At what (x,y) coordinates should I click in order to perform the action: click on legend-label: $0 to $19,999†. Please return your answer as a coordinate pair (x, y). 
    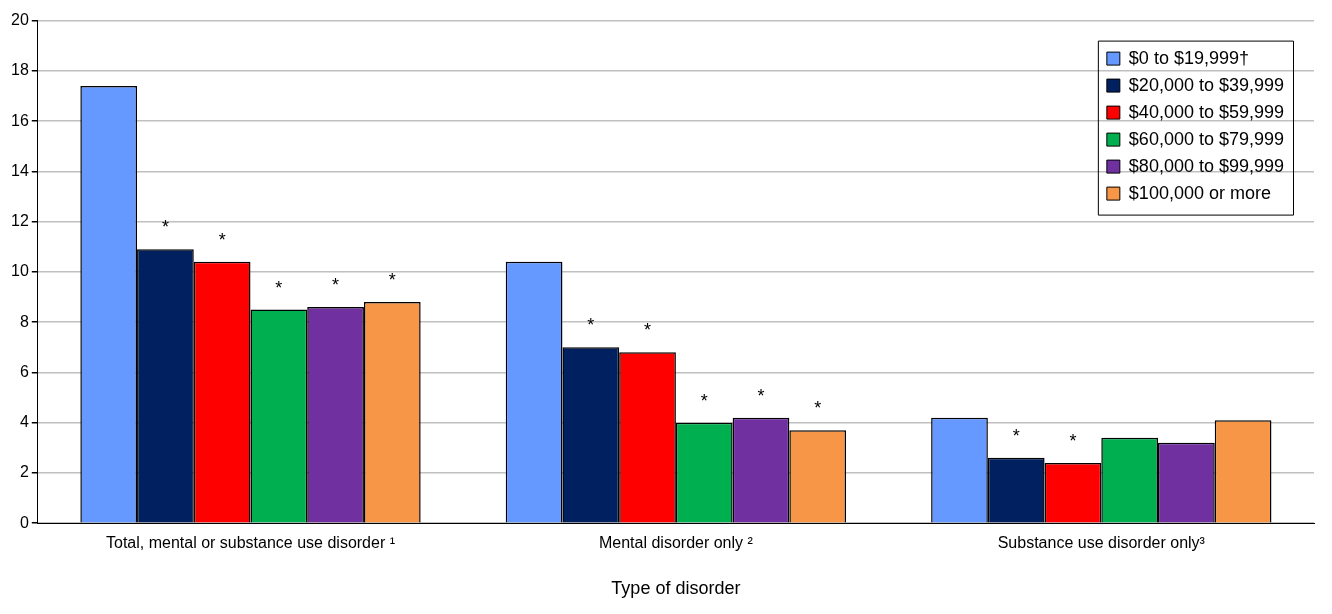
    Looking at the image, I should click on (1188, 57).